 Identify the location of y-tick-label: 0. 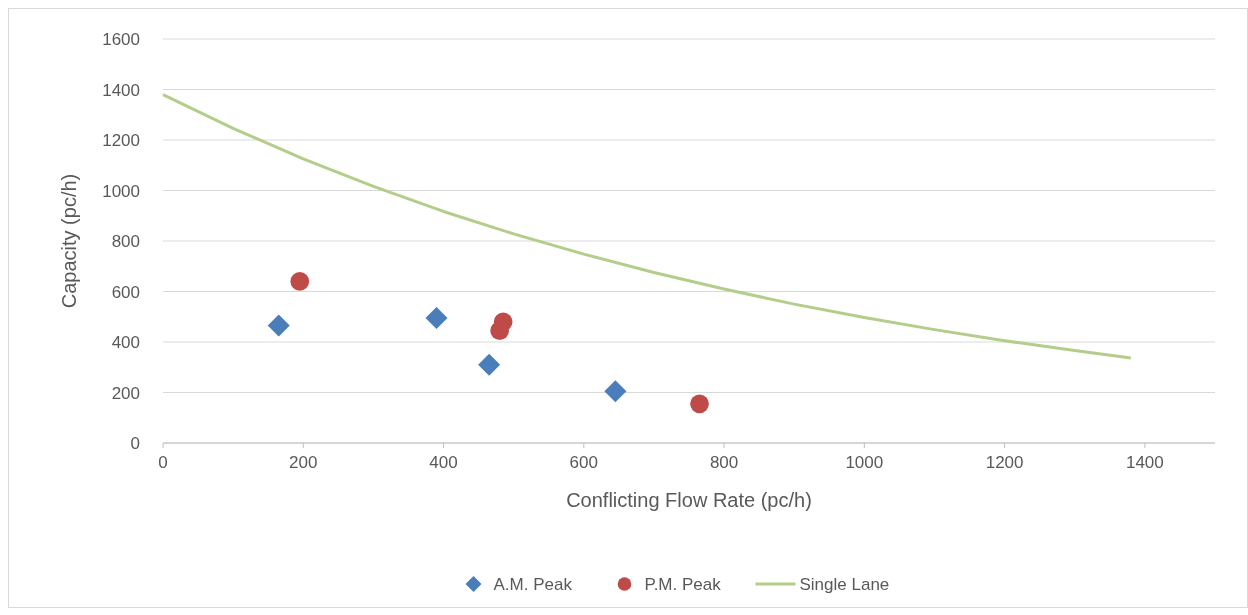
(135, 443).